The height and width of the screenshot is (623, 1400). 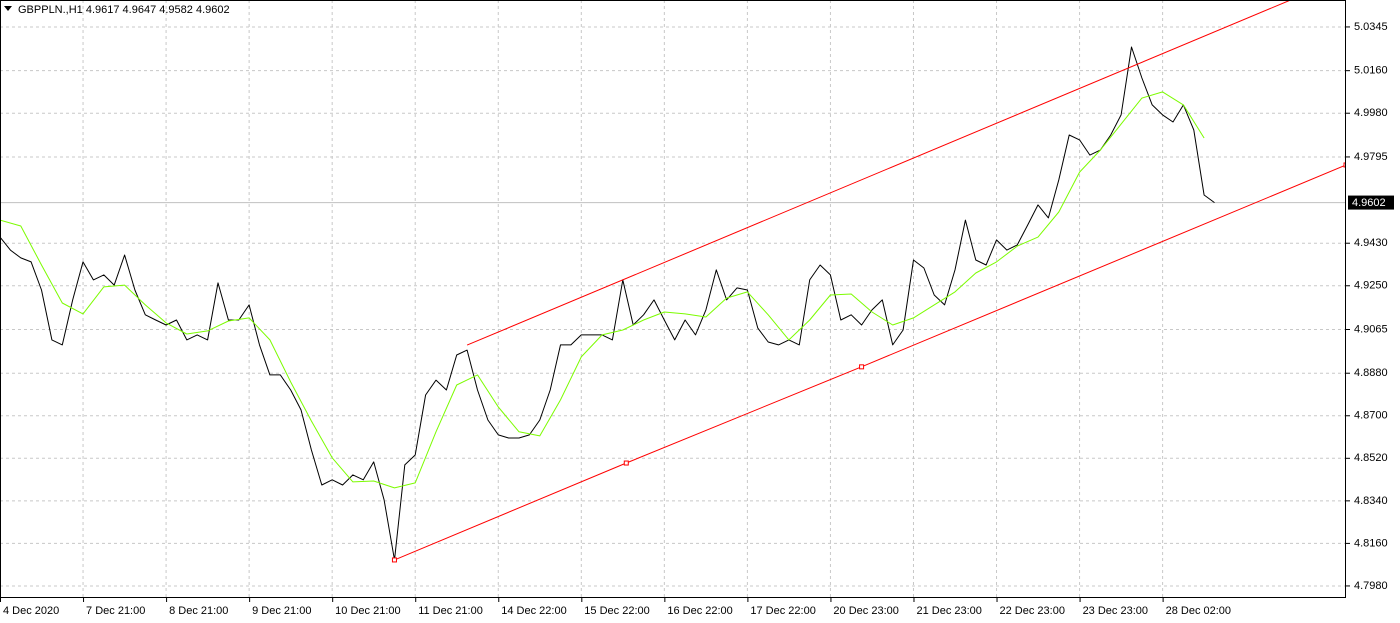 What do you see at coordinates (198, 611) in the screenshot?
I see `x-tick-label: 8 Dec 21:00` at bounding box center [198, 611].